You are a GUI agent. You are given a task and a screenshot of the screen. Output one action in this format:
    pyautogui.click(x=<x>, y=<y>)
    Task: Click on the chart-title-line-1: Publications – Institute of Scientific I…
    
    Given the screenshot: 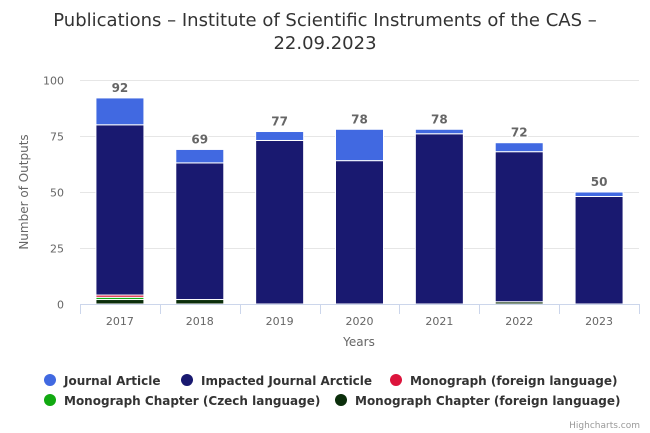 What is the action you would take?
    pyautogui.click(x=324, y=20)
    